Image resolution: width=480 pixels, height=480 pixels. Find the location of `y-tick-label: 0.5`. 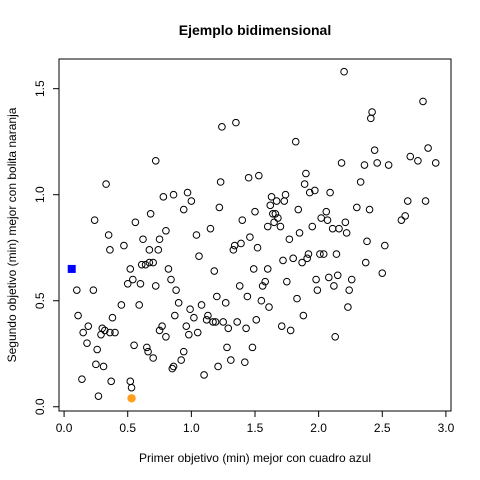

y-tick-label: 0.5 is located at coordinates (40, 300).